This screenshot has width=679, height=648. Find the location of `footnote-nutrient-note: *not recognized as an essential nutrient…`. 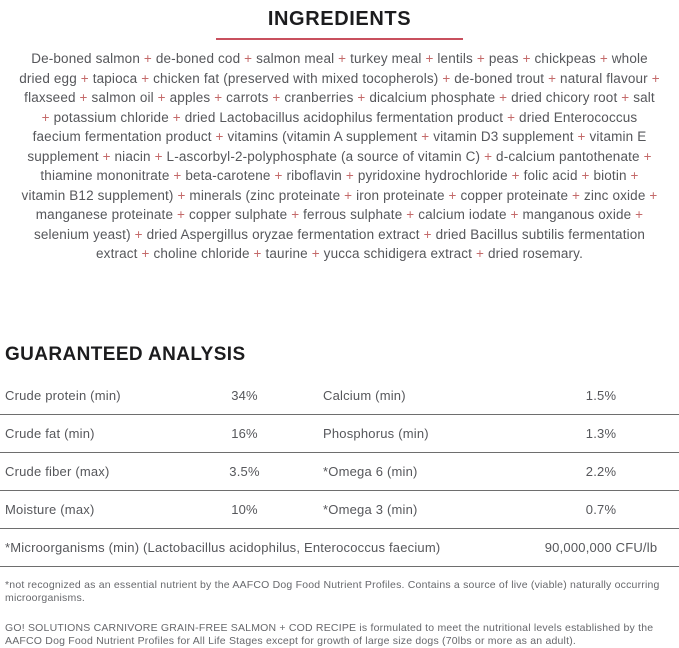

footnote-nutrient-note: *not recognized as an essential nutrient… is located at coordinates (332, 591).